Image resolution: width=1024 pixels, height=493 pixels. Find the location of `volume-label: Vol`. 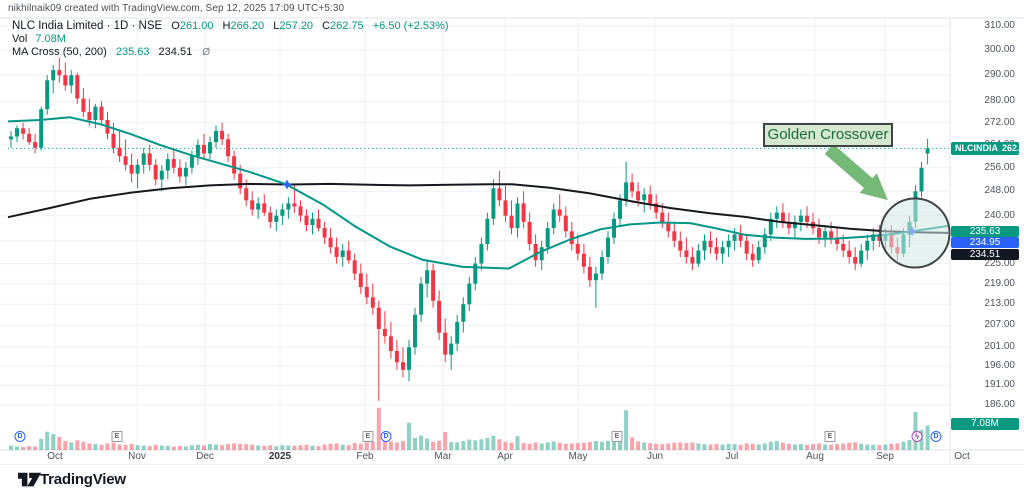

volume-label: Vol is located at coordinates (20, 39).